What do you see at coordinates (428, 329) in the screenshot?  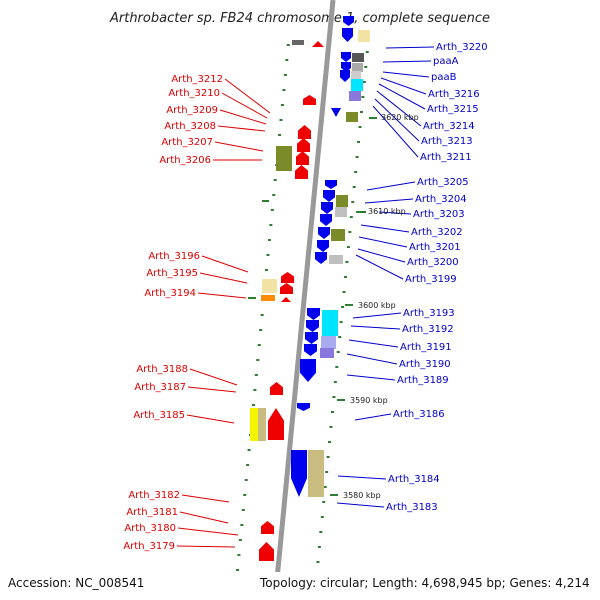 I see `gene-label-right: Arth_3192` at bounding box center [428, 329].